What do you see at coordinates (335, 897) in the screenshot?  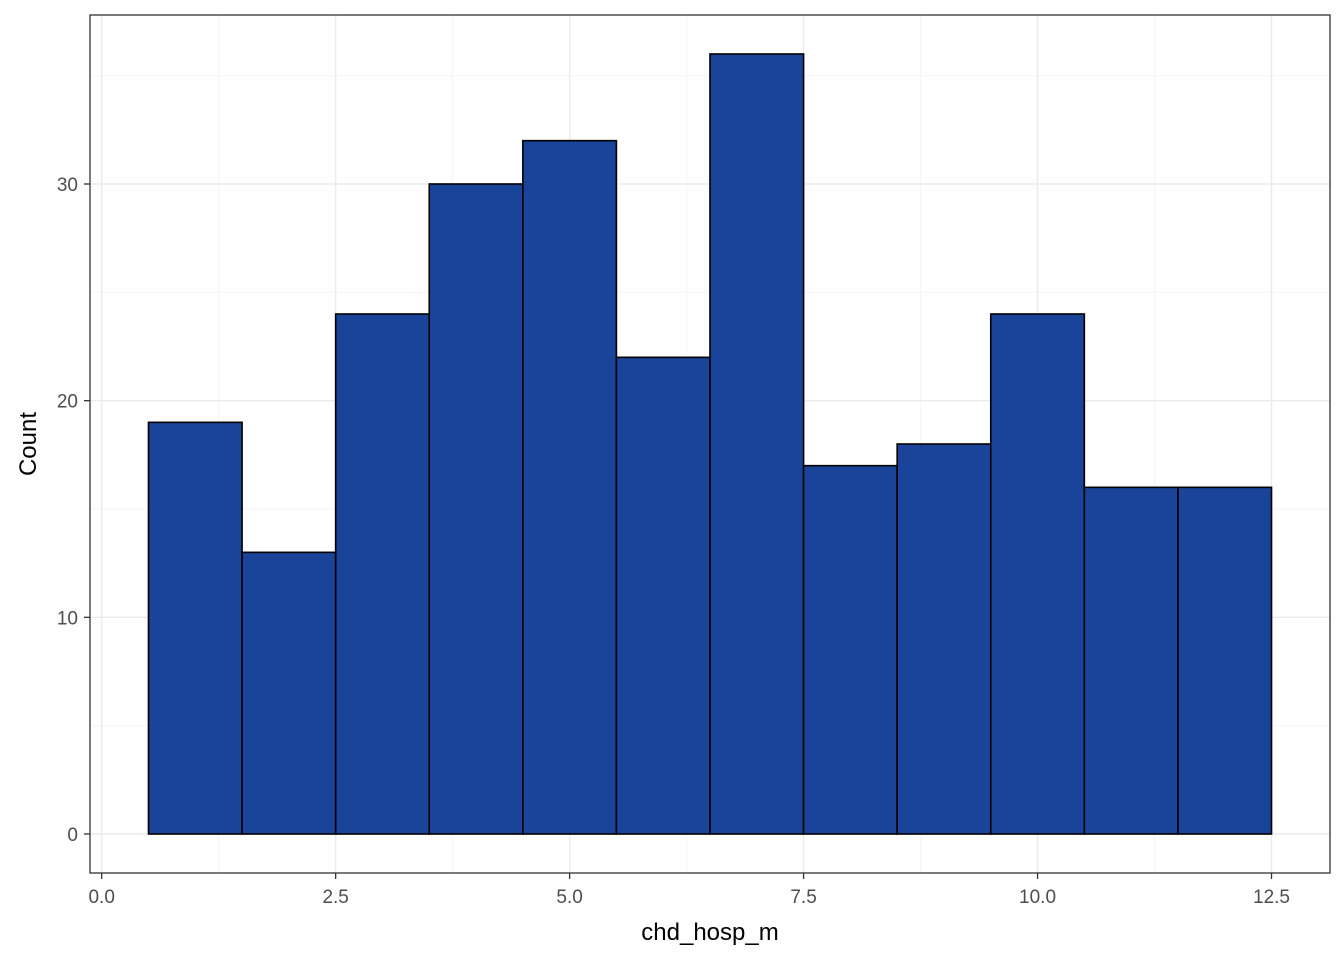 I see `x-tick-label: 2.5` at bounding box center [335, 897].